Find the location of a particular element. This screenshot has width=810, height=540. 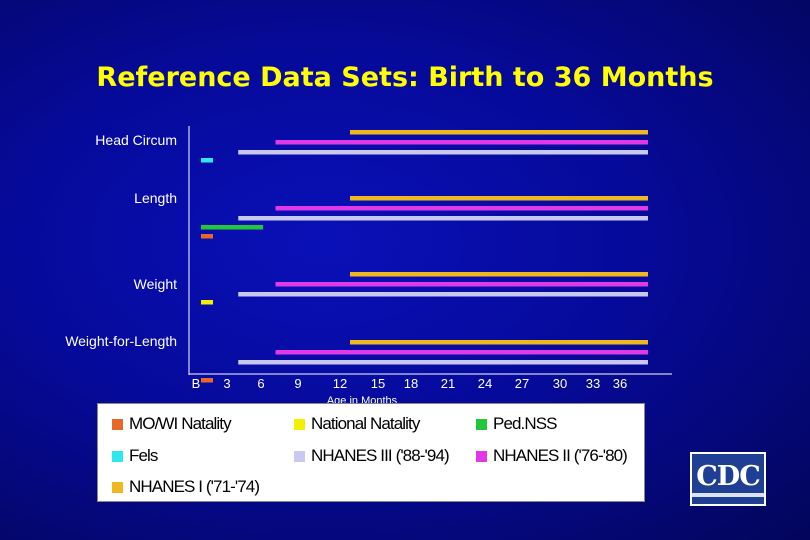

legend-label: NHANES II ('76-'80) is located at coordinates (560, 455).